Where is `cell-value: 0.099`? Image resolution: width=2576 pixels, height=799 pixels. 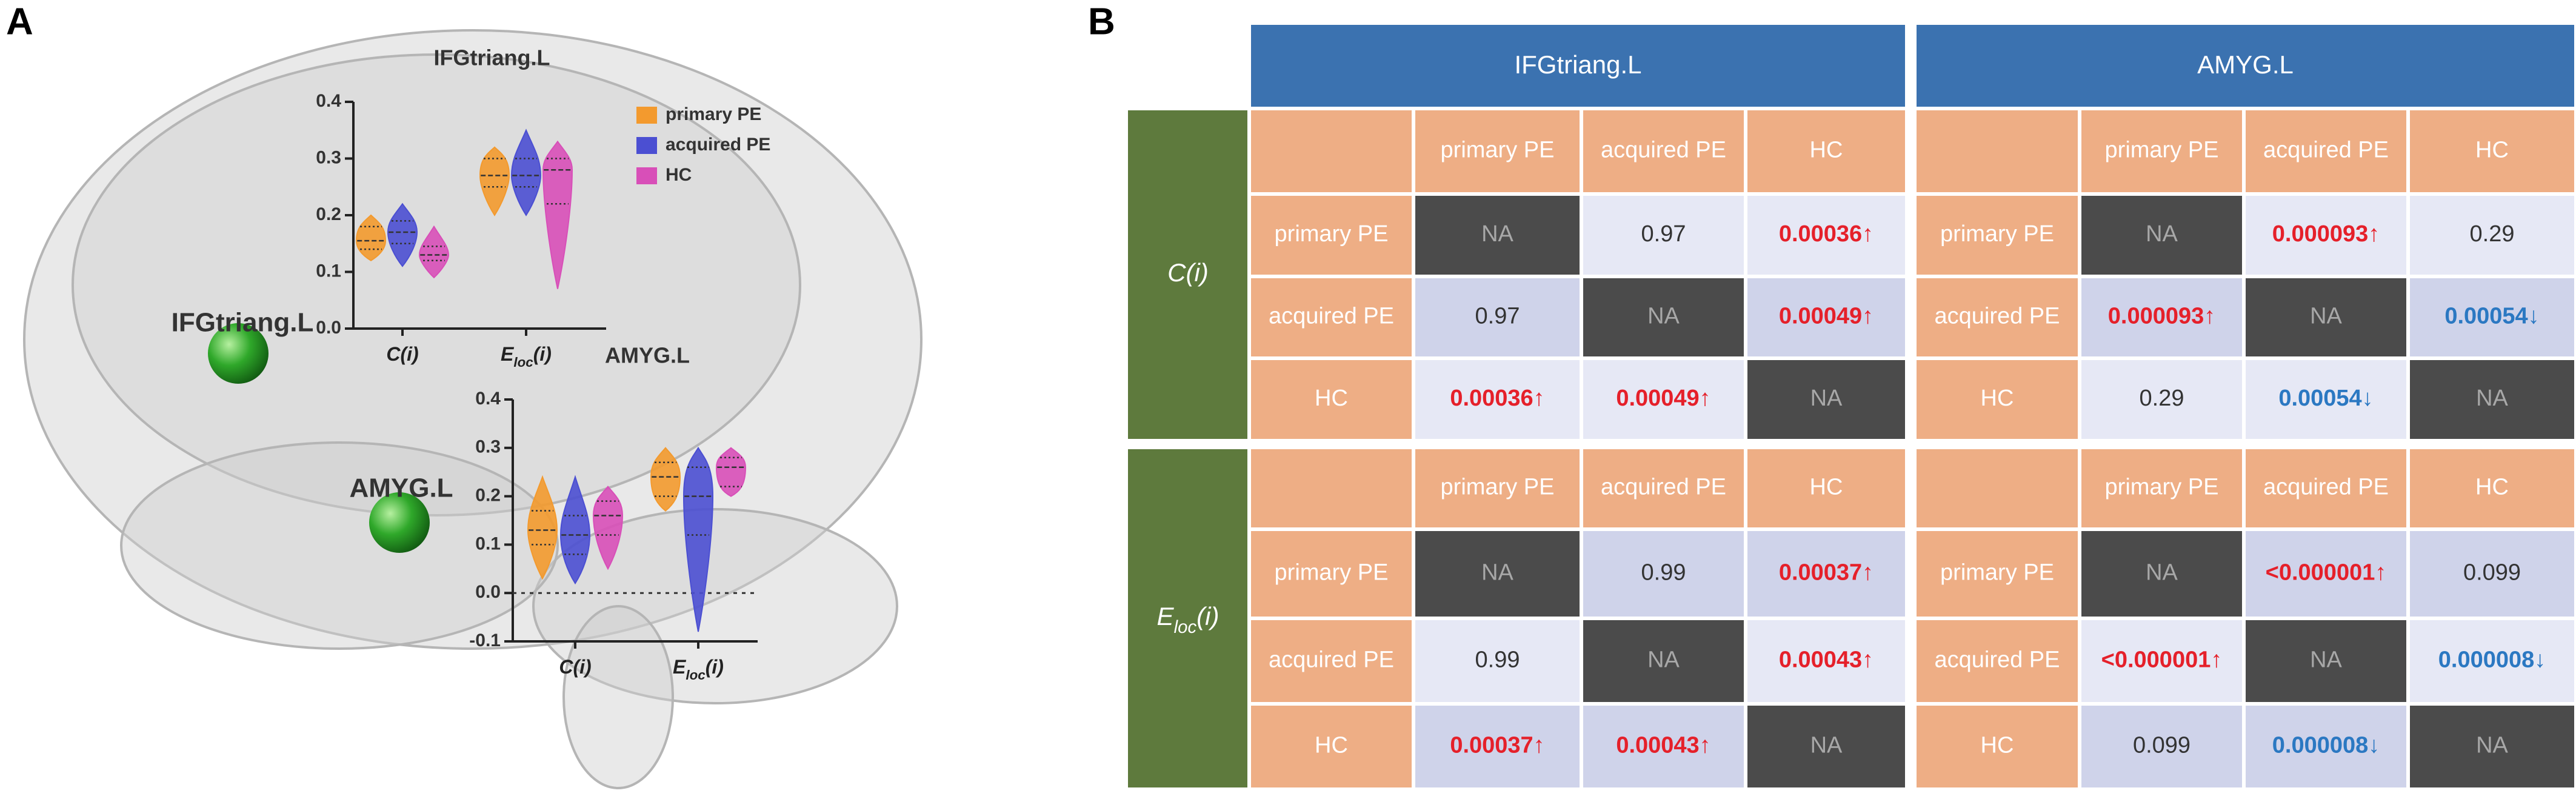 cell-value: 0.099 is located at coordinates (2492, 573).